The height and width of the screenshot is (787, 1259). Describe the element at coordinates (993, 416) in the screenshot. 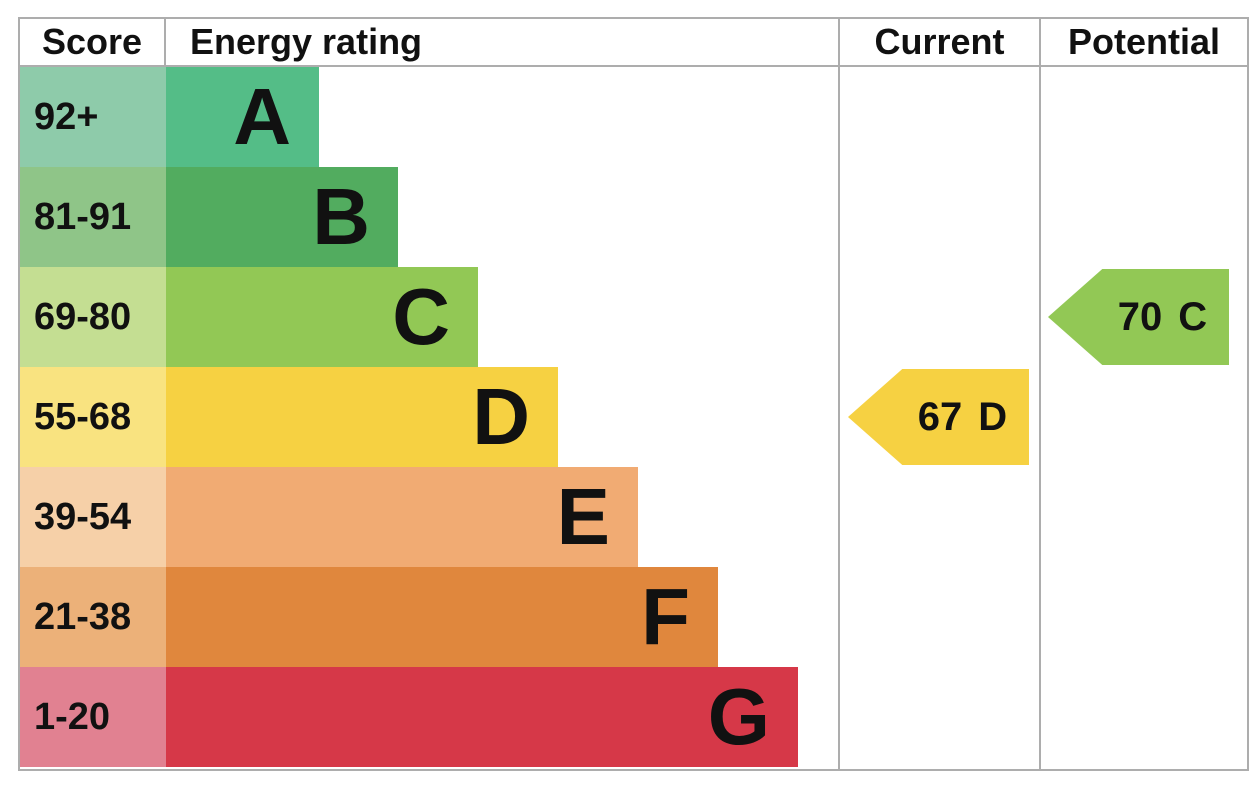

I see `current-band-letter: D` at that location.